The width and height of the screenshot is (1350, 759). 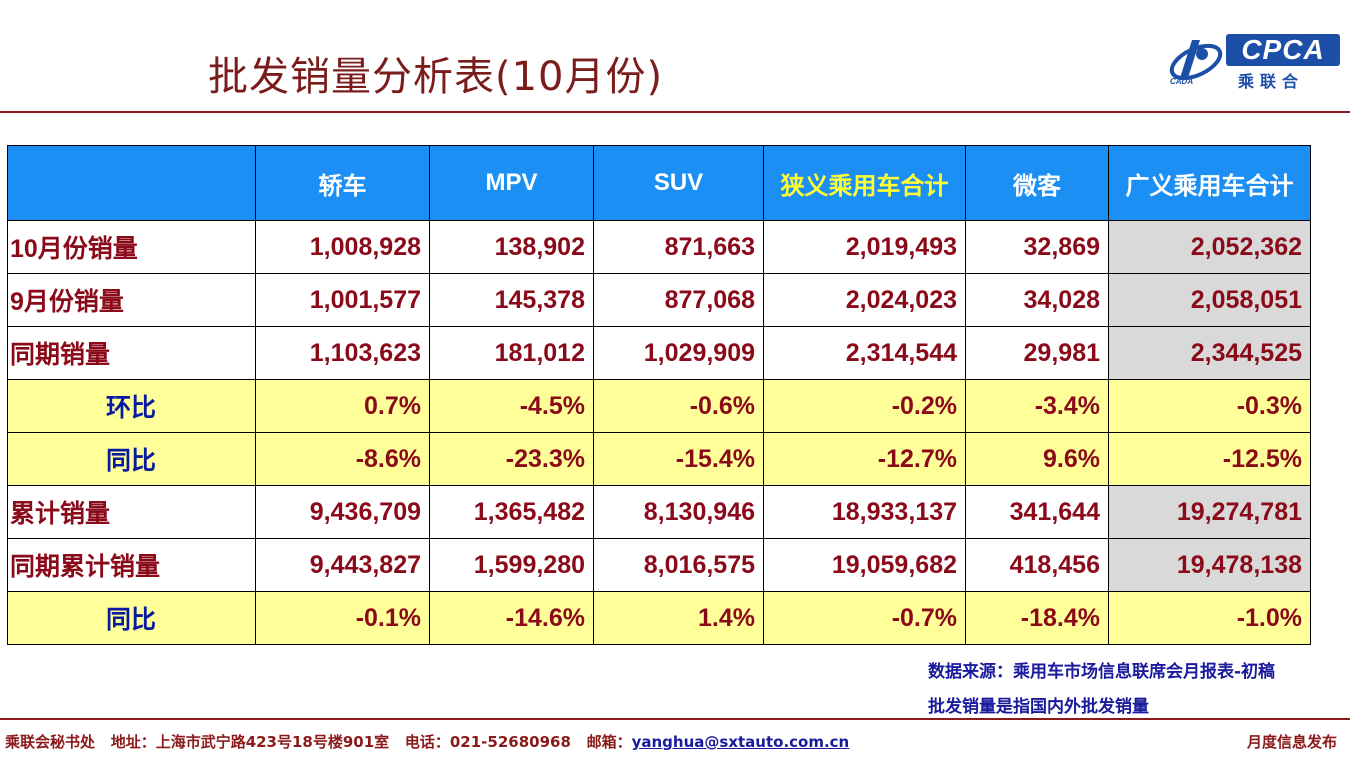 I want to click on table-cell: 181,012, so click(x=511, y=353).